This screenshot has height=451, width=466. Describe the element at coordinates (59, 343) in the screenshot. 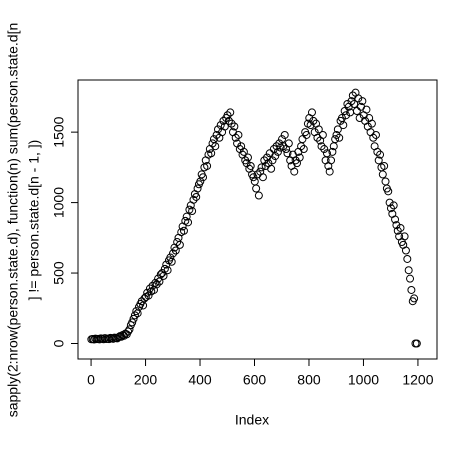

I see `y-tick-label: 0` at that location.